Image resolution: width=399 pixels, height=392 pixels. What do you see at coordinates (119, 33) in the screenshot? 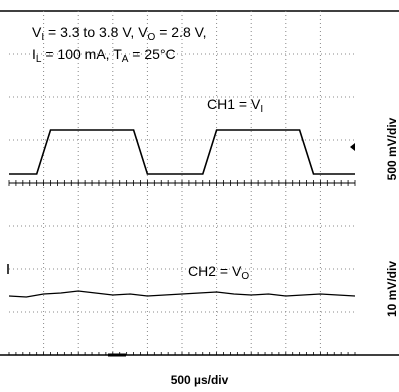
I see `conditions-line-1: VI = 3.3 to 3.8 V, VO = 2.8 V,` at bounding box center [119, 33].